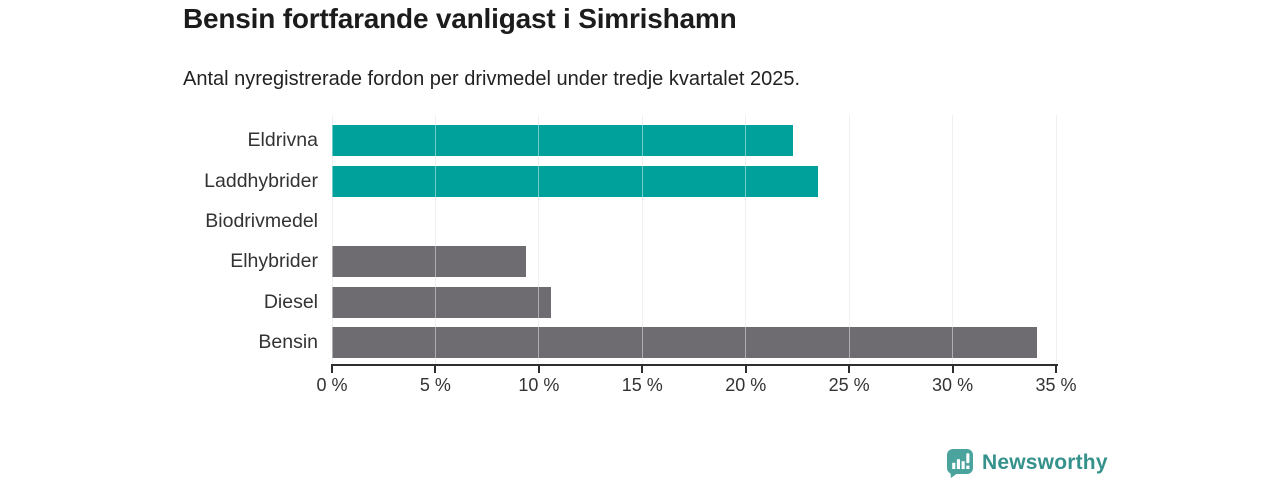 The width and height of the screenshot is (1280, 480). I want to click on bar-elhybrider, so click(429, 262).